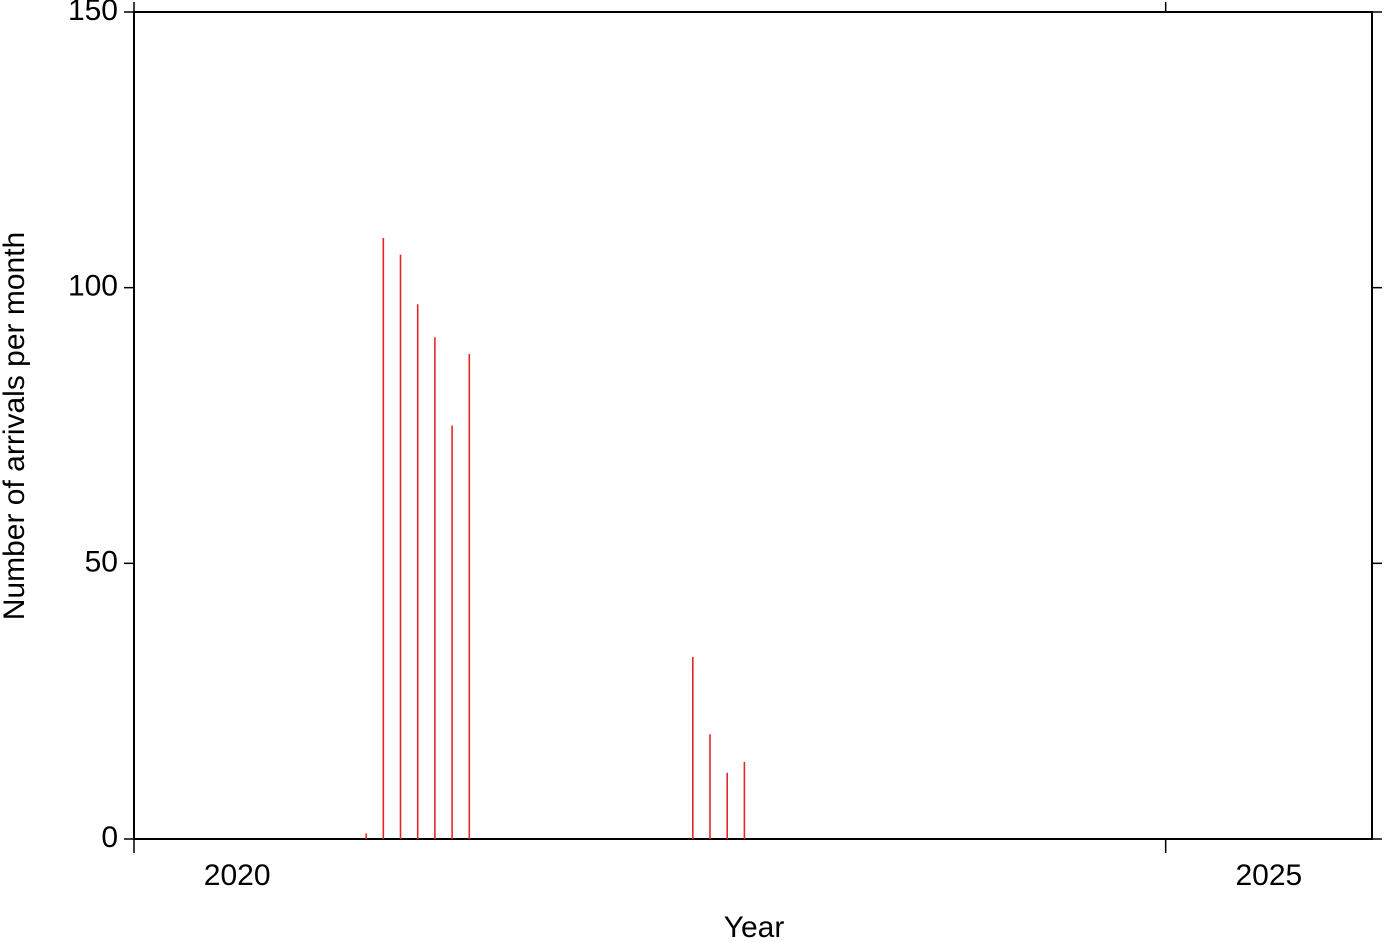 This screenshot has height=942, width=1387. What do you see at coordinates (109, 837) in the screenshot?
I see `y-tick-label: 0` at bounding box center [109, 837].